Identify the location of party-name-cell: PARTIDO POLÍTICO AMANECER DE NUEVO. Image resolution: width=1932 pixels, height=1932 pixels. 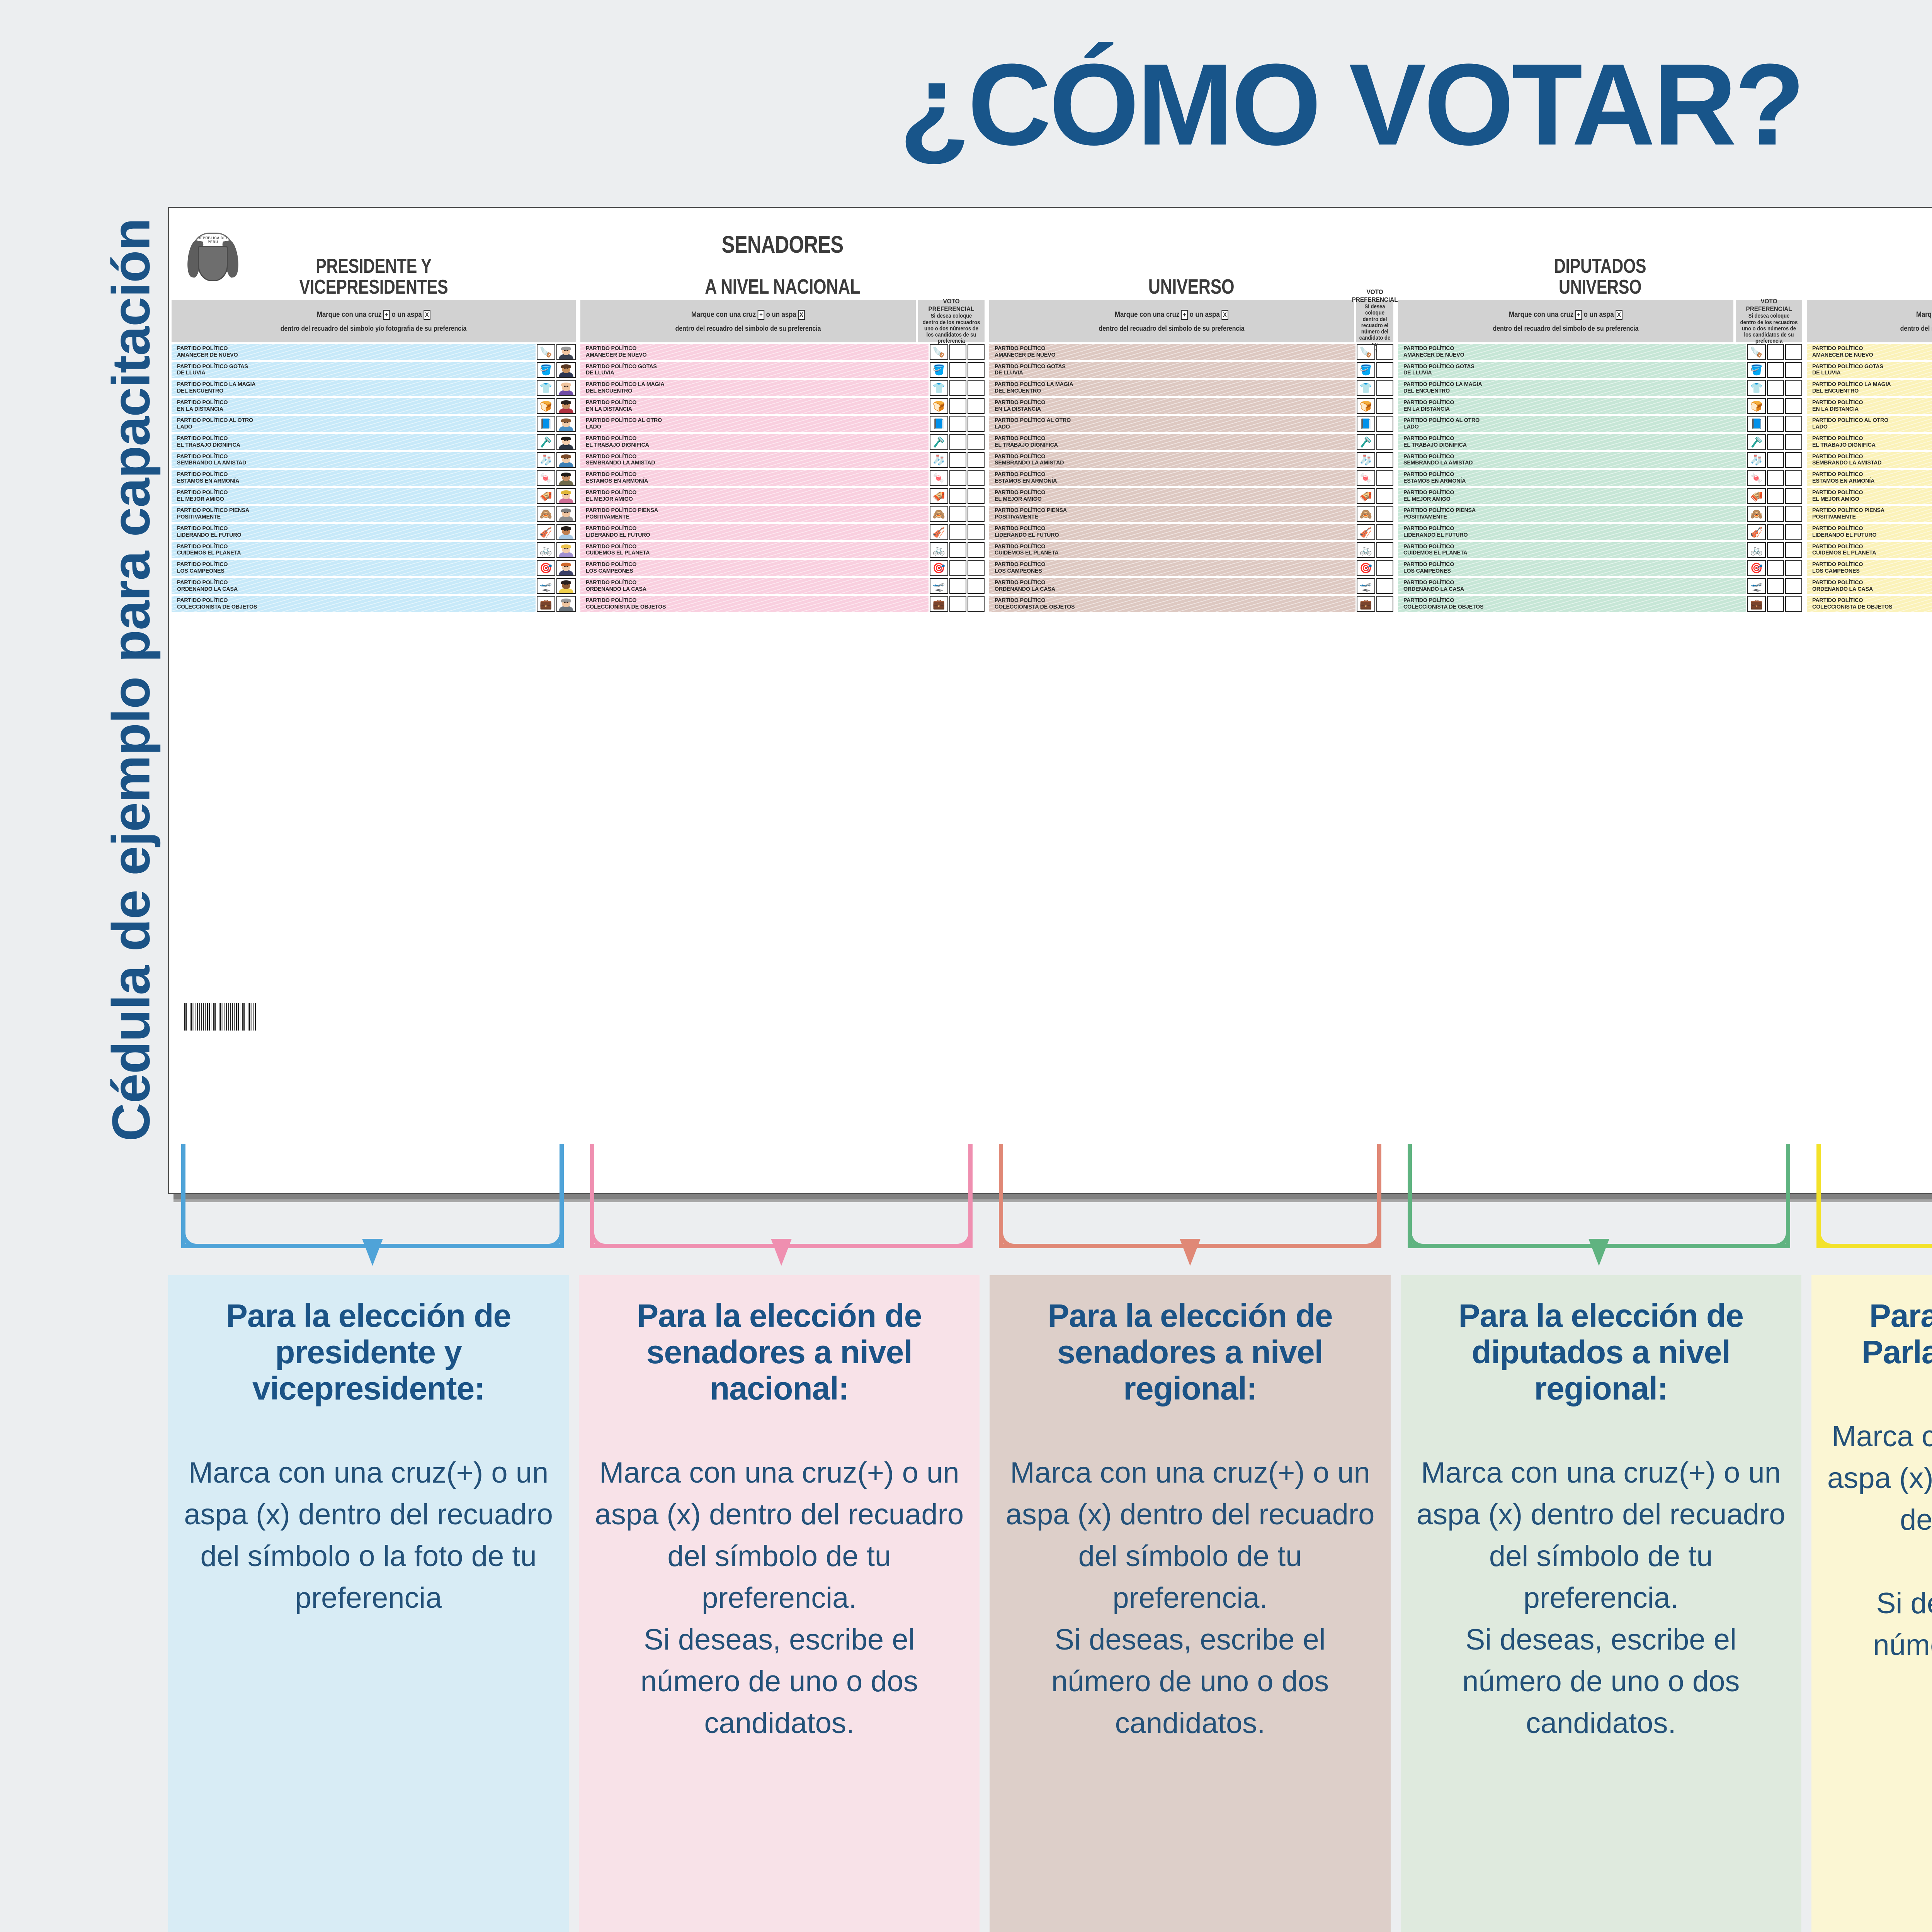
(1572, 352).